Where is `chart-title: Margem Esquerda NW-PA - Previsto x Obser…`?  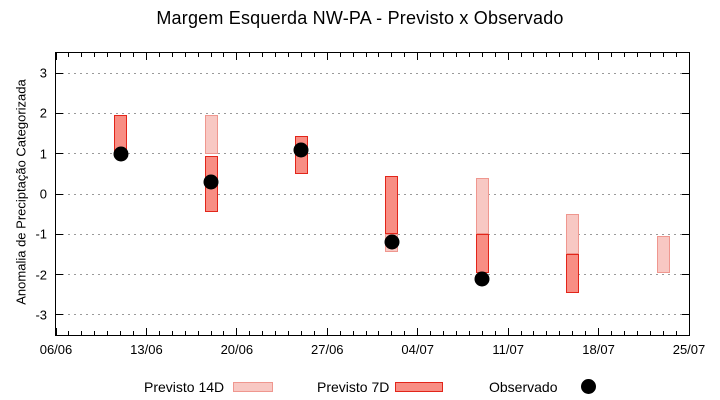
chart-title: Margem Esquerda NW-PA - Previsto x Obser… is located at coordinates (360, 18).